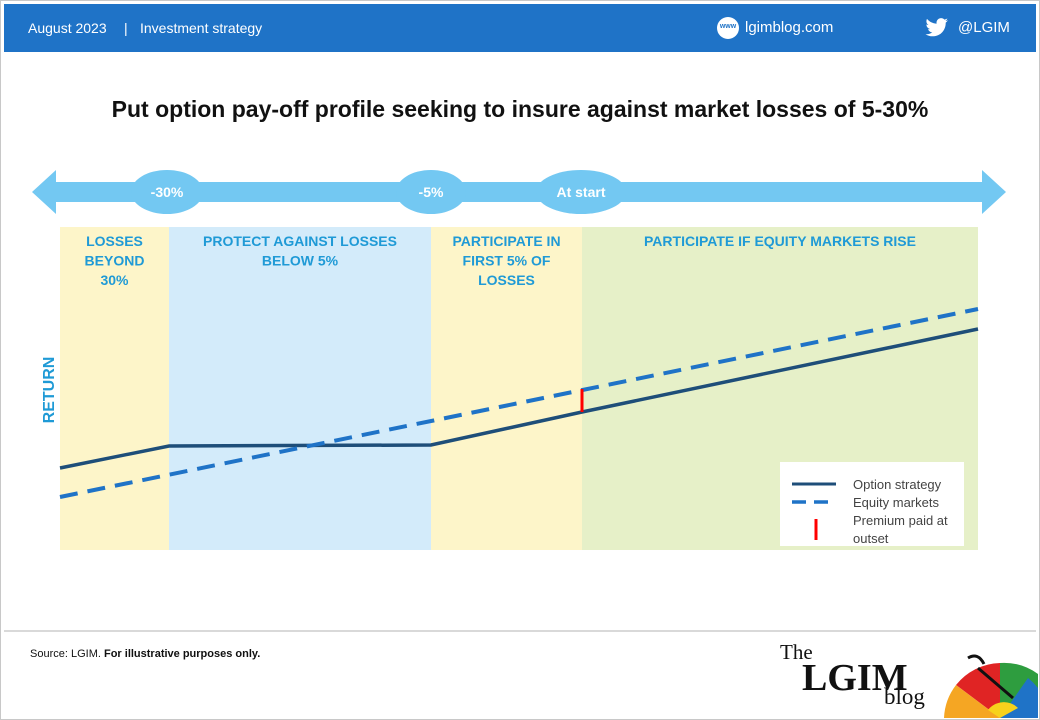 Image resolution: width=1040 pixels, height=720 pixels. What do you see at coordinates (896, 502) in the screenshot?
I see `legend-label-equity: Equity markets` at bounding box center [896, 502].